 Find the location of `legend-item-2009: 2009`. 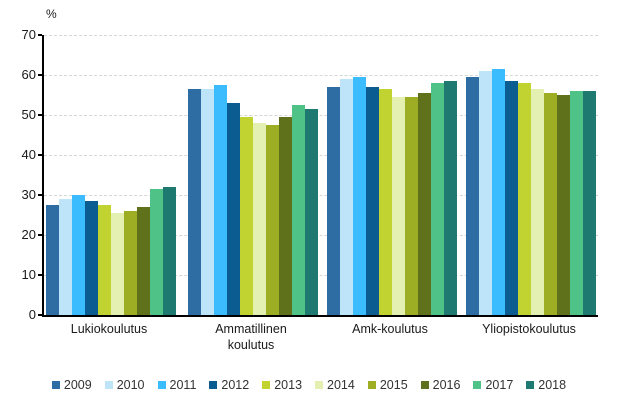

legend-item-2009: 2009 is located at coordinates (71, 385).